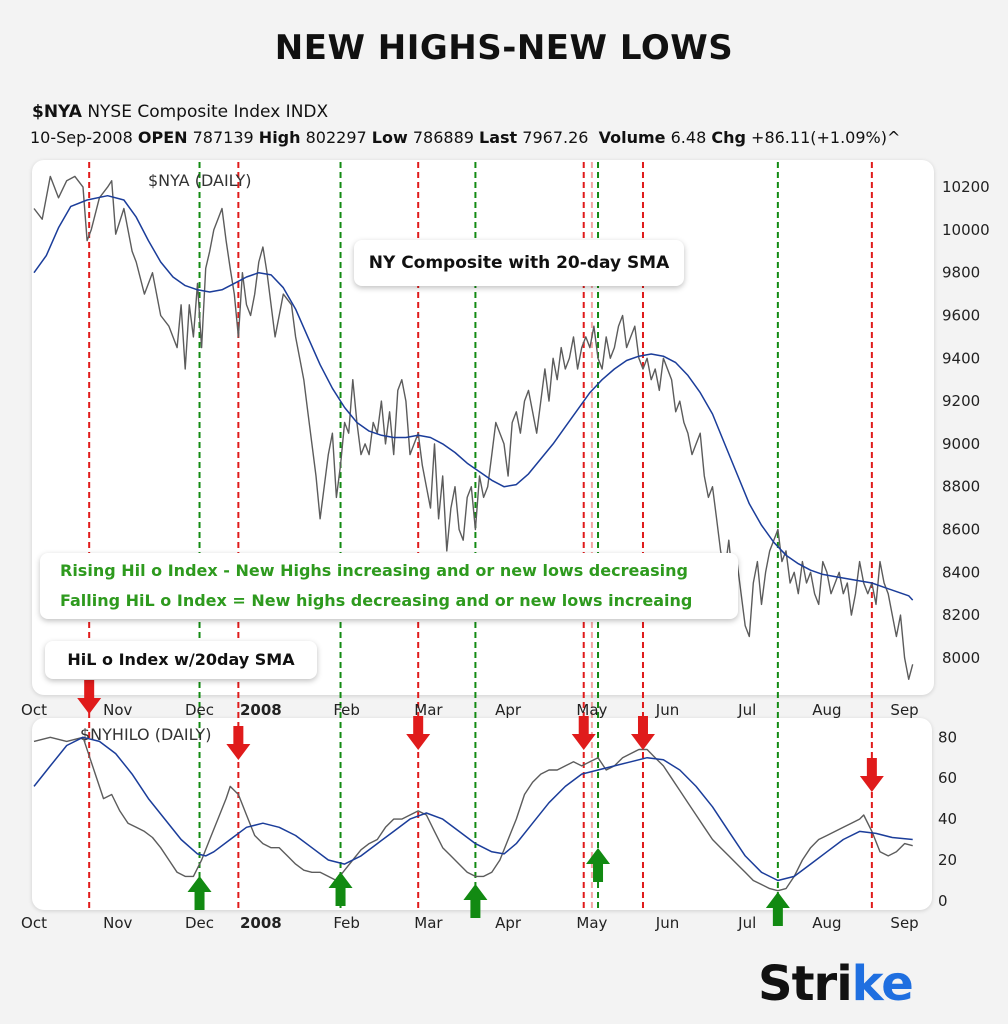  Describe the element at coordinates (961, 316) in the screenshot. I see `y-tick-label: 9600` at that location.